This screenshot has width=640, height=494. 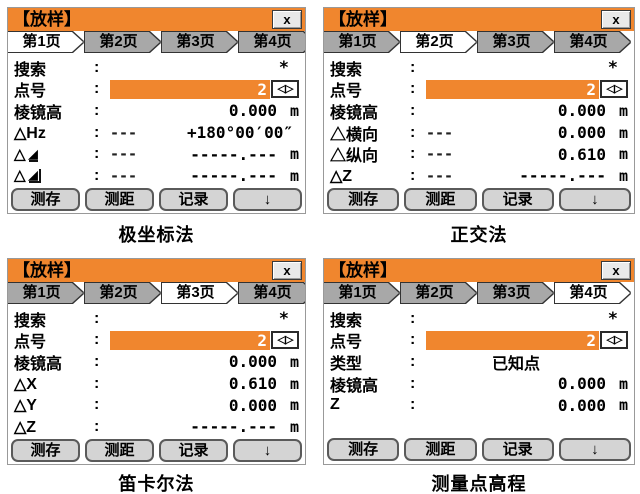 What do you see at coordinates (515, 364) in the screenshot?
I see `point-type-value: 已知点` at bounding box center [515, 364].